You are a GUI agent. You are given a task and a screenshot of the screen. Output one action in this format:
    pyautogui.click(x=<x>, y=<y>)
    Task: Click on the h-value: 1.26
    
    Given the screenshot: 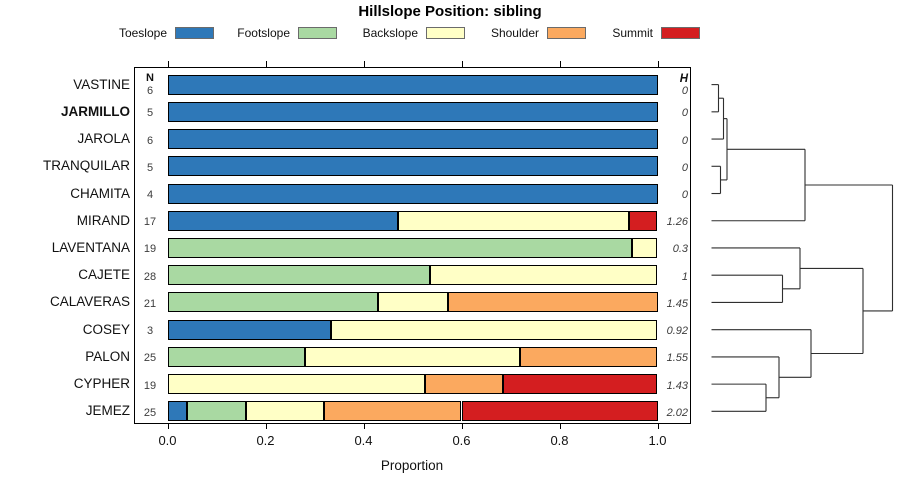 What is the action you would take?
    pyautogui.click(x=677, y=222)
    